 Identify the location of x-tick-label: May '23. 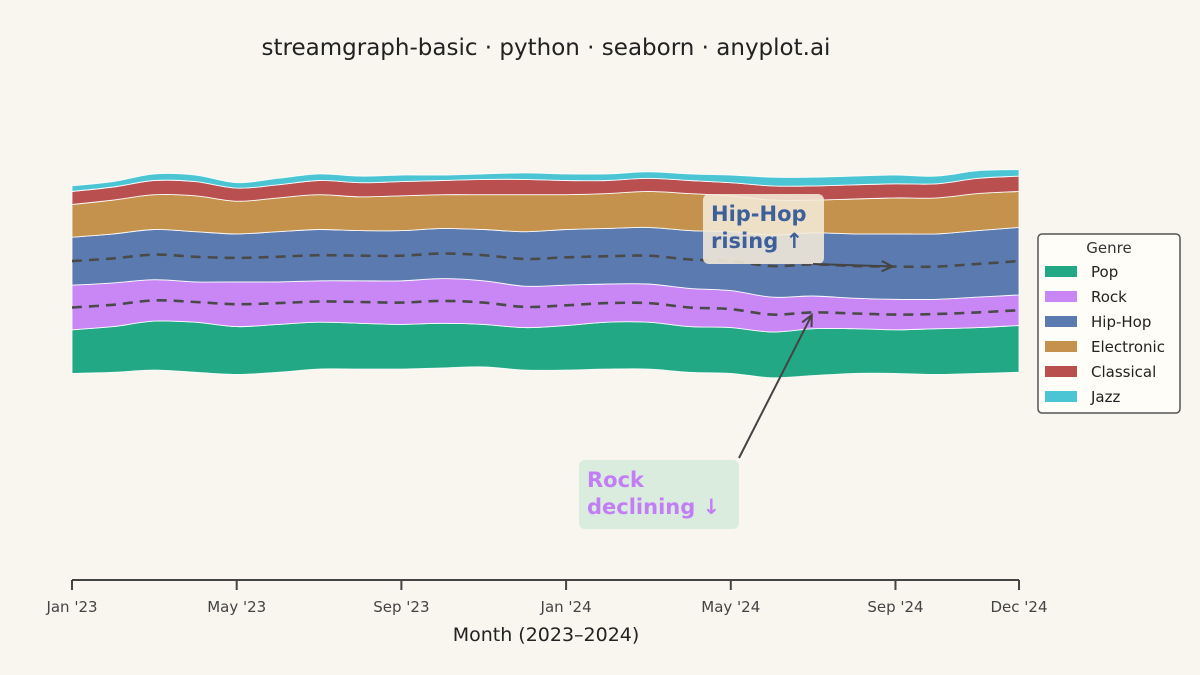
(236, 607).